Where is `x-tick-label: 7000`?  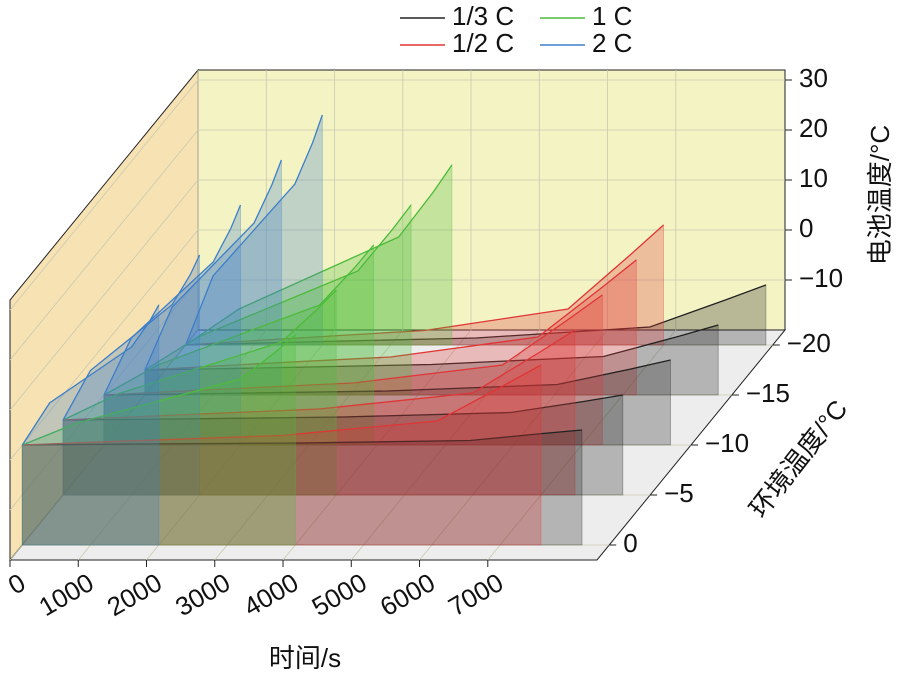 x-tick-label: 7000 is located at coordinates (475, 594).